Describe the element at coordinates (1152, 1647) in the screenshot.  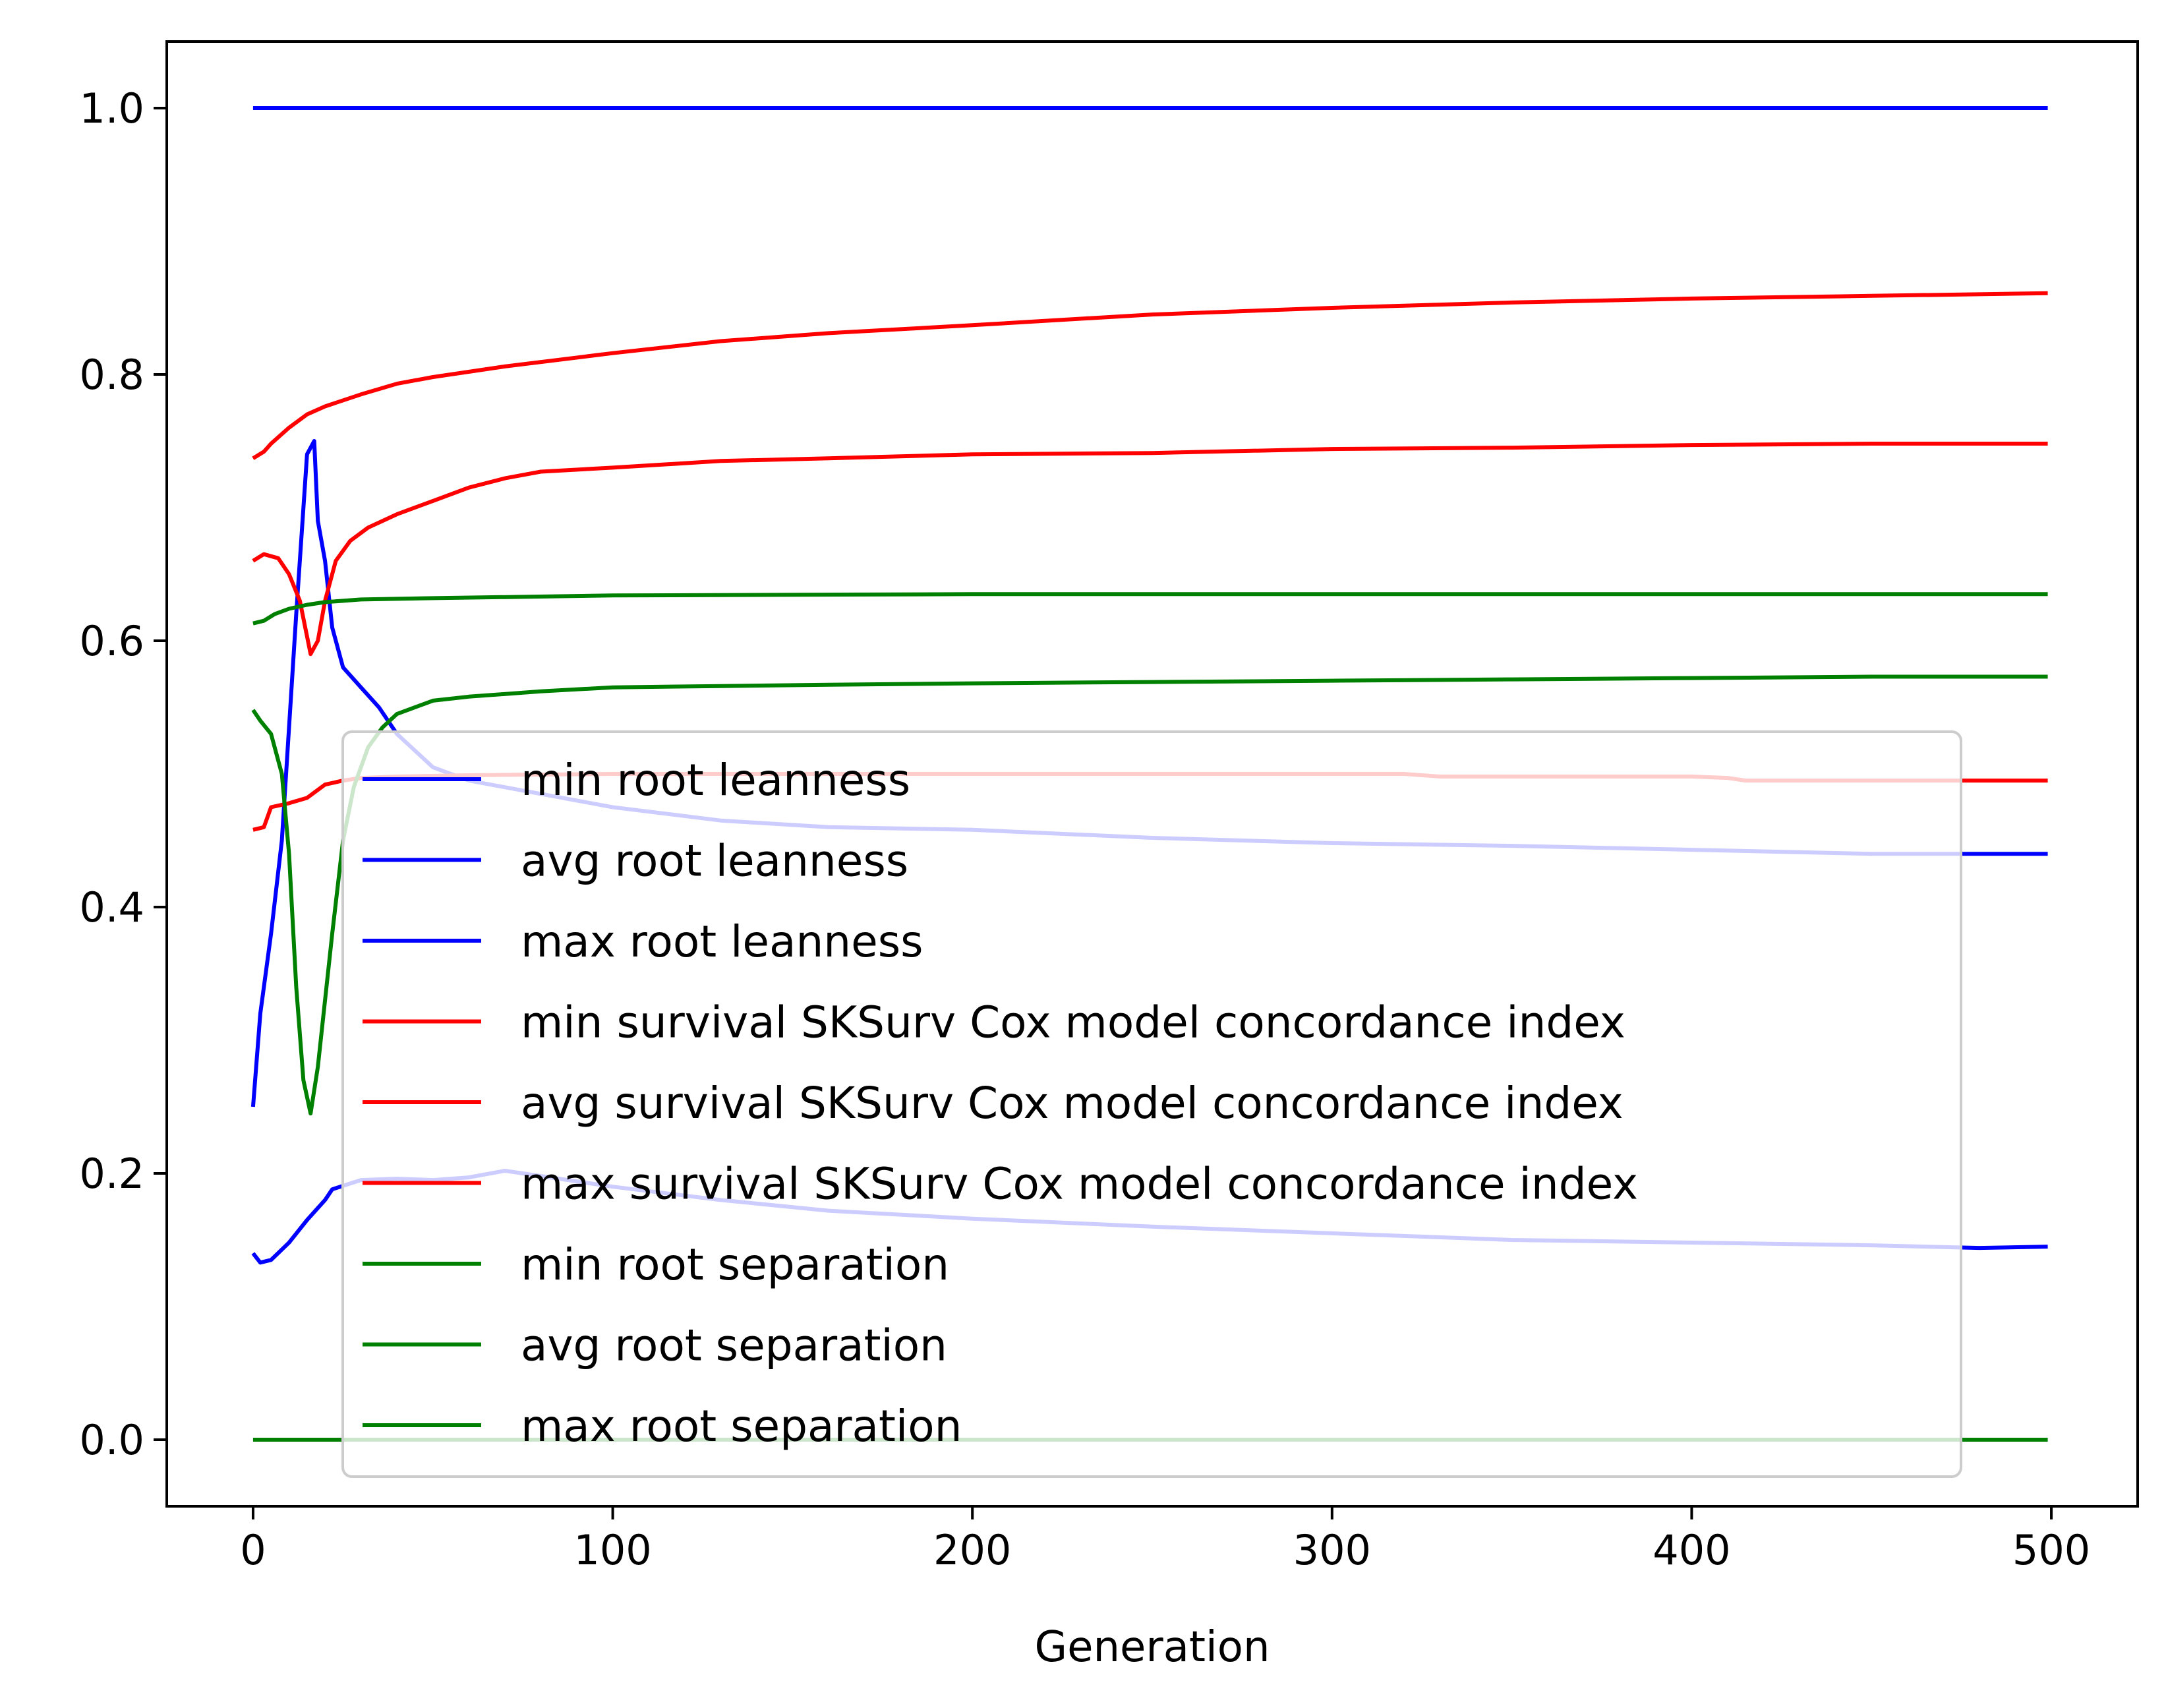
I see `x-axis-label: Generation` at that location.